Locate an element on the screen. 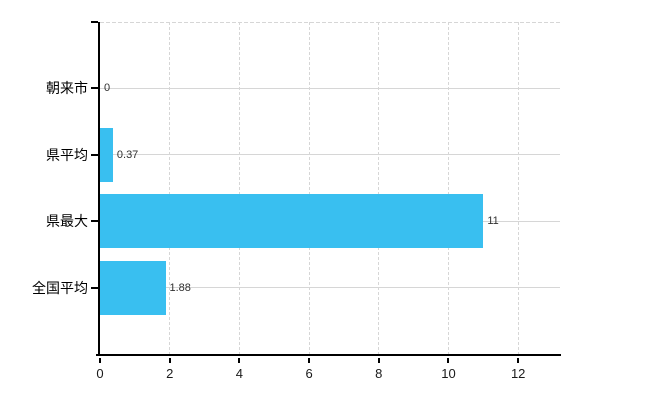  bar-value-label: 11 is located at coordinates (493, 221).